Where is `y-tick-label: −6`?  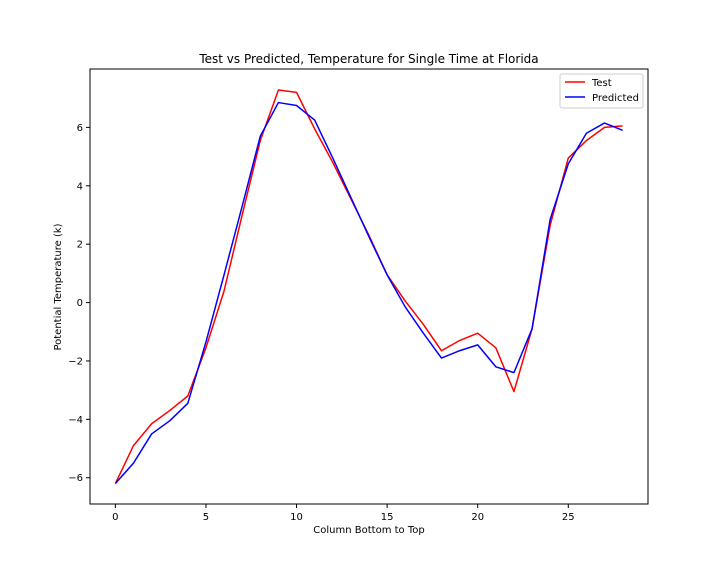 y-tick-label: −6 is located at coordinates (75, 478).